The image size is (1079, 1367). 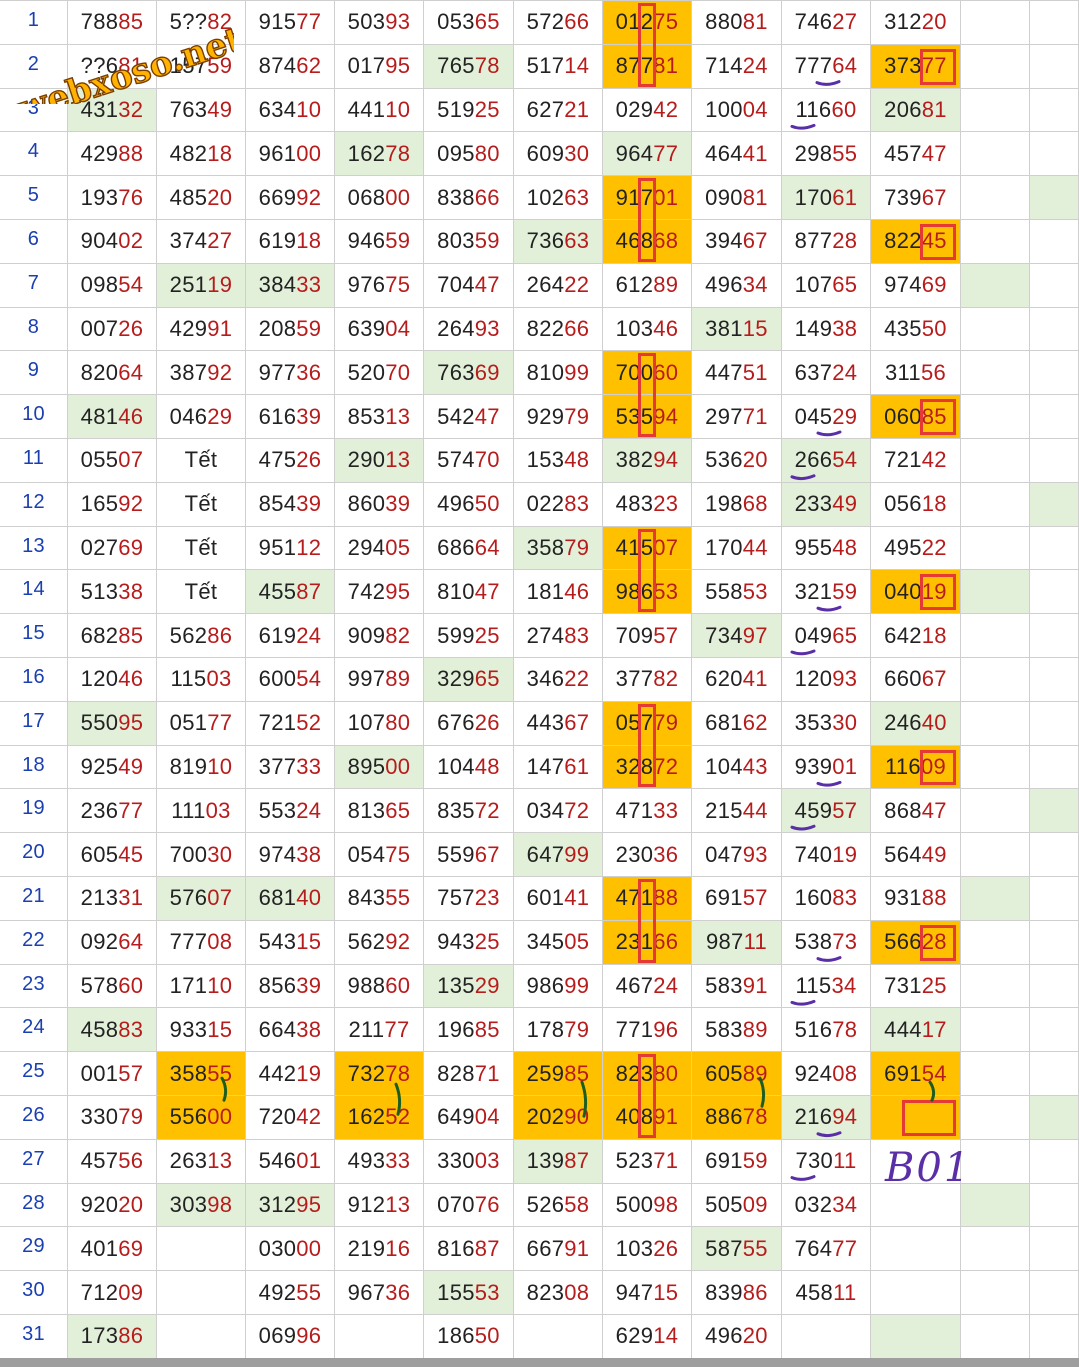 What do you see at coordinates (558, 1030) in the screenshot?
I see `result-cell: 178 79` at bounding box center [558, 1030].